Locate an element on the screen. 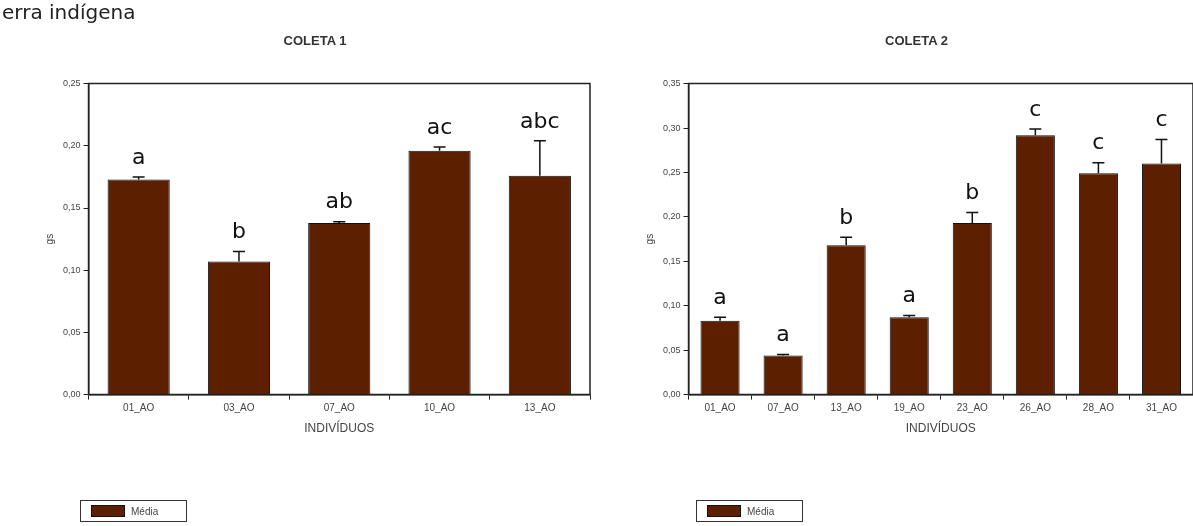  data-label: ac is located at coordinates (439, 126).